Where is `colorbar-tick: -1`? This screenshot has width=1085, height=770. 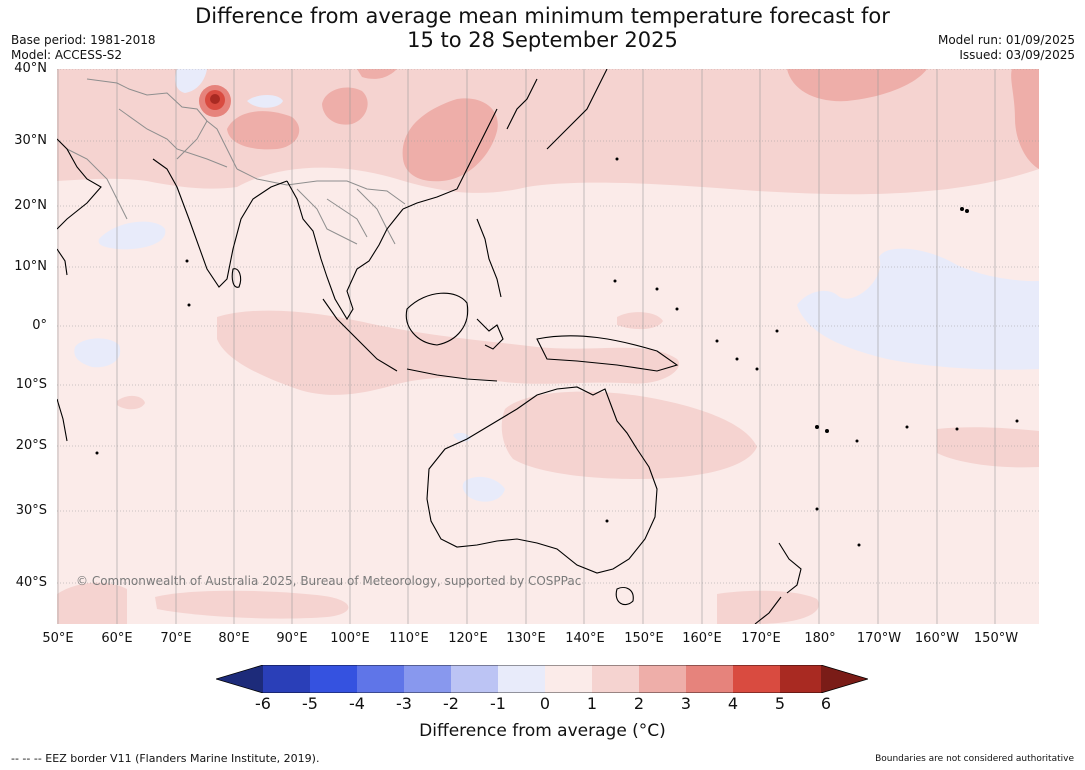 colorbar-tick: -1 is located at coordinates (498, 703).